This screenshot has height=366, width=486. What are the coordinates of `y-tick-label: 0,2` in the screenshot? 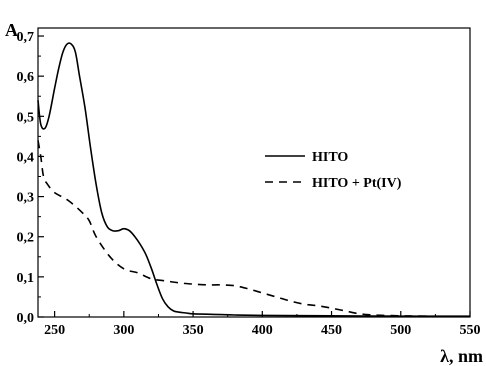 It's located at (26, 238).